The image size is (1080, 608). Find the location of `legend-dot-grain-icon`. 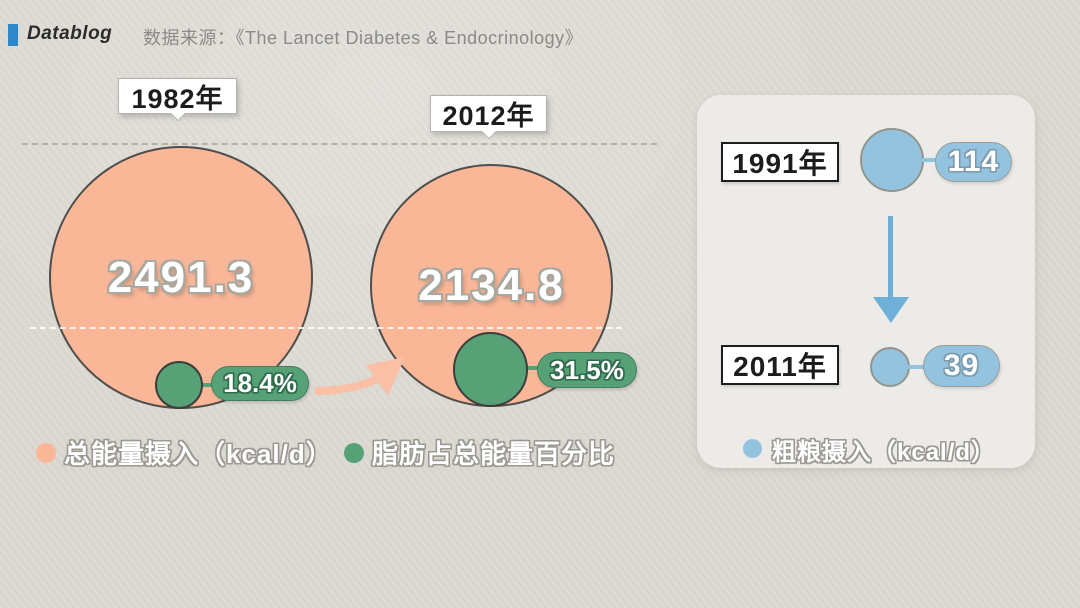

legend-dot-grain-icon is located at coordinates (752, 448).